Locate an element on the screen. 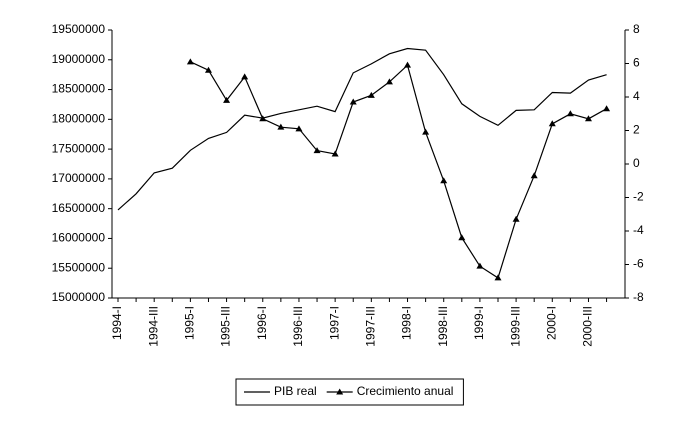 The image size is (676, 439). y2-tick-label: -8 is located at coordinates (638, 297).